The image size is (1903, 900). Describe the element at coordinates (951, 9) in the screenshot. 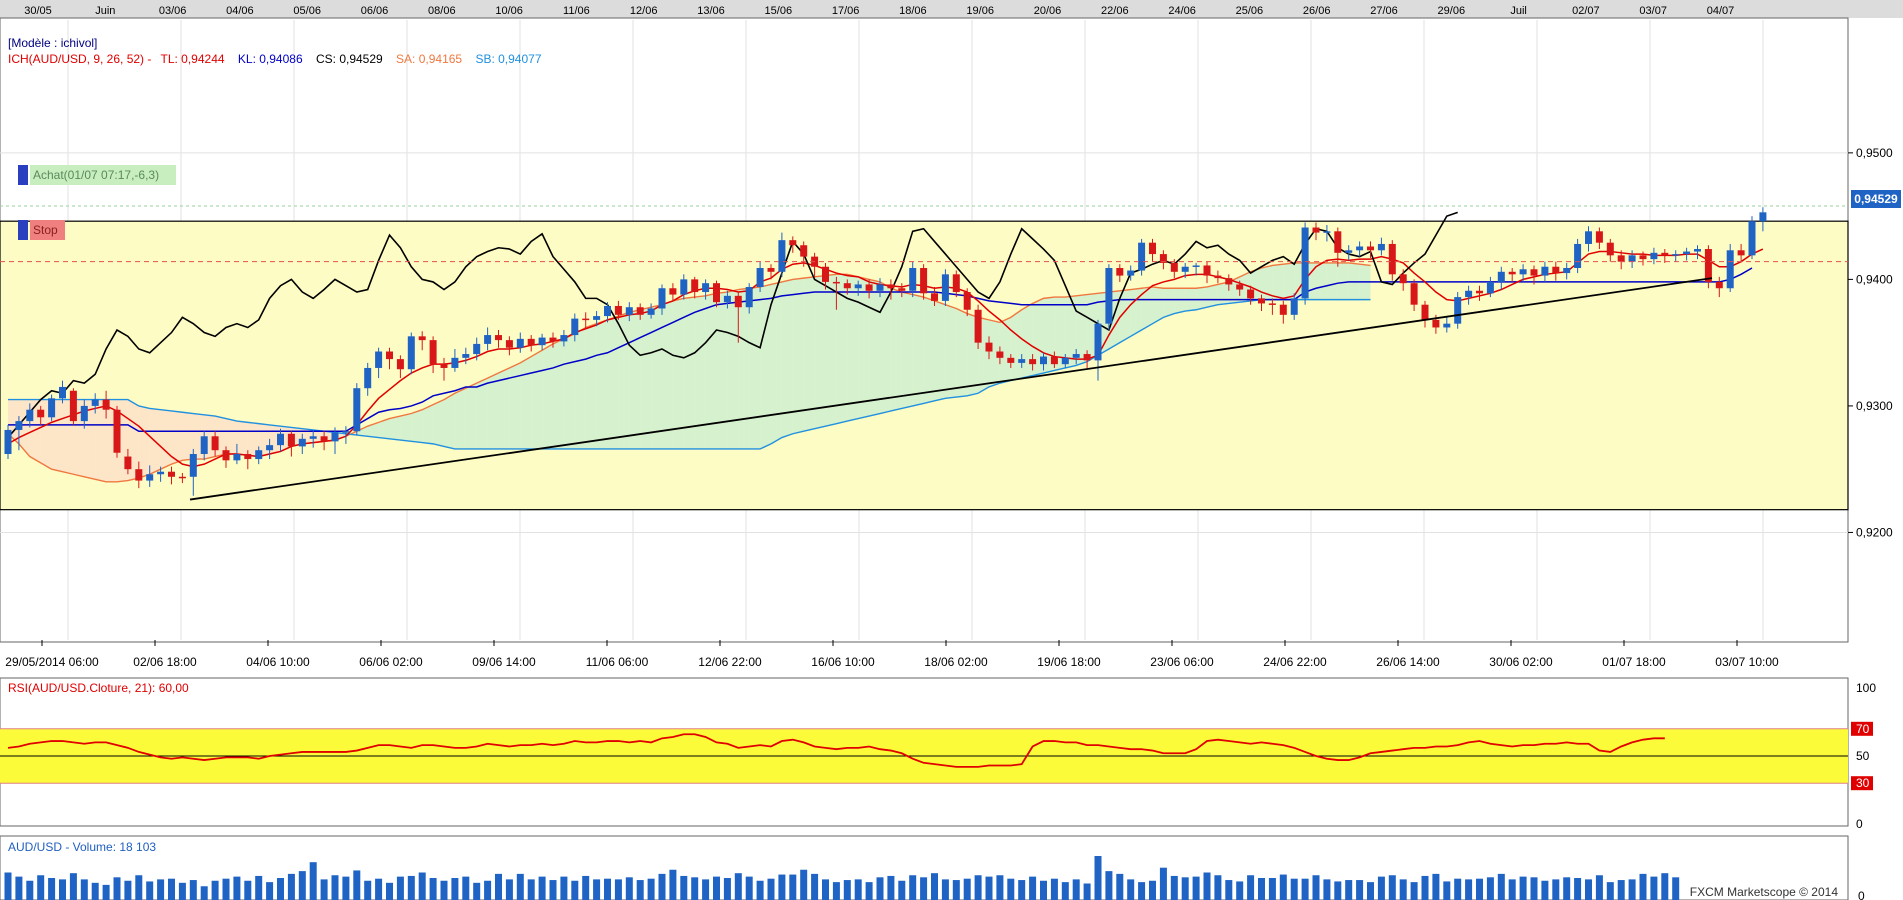

I see `date-axis-strip` at that location.